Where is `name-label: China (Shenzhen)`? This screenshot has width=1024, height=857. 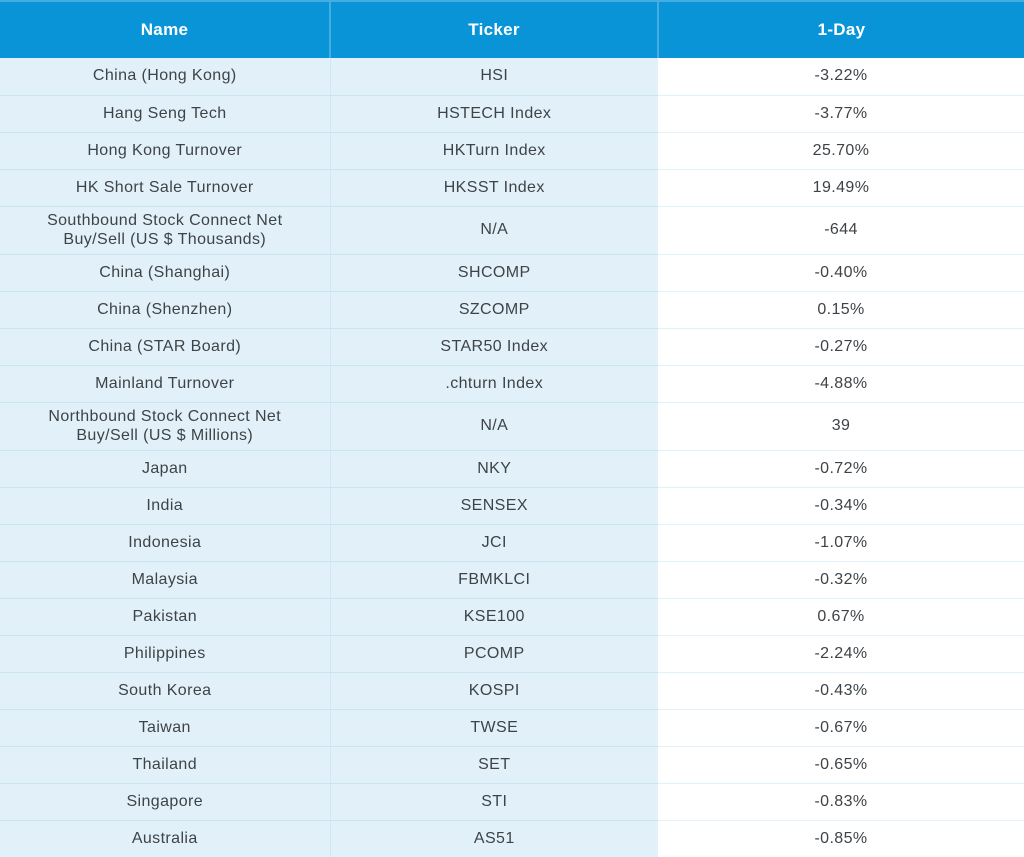 name-label: China (Shenzhen) is located at coordinates (165, 309).